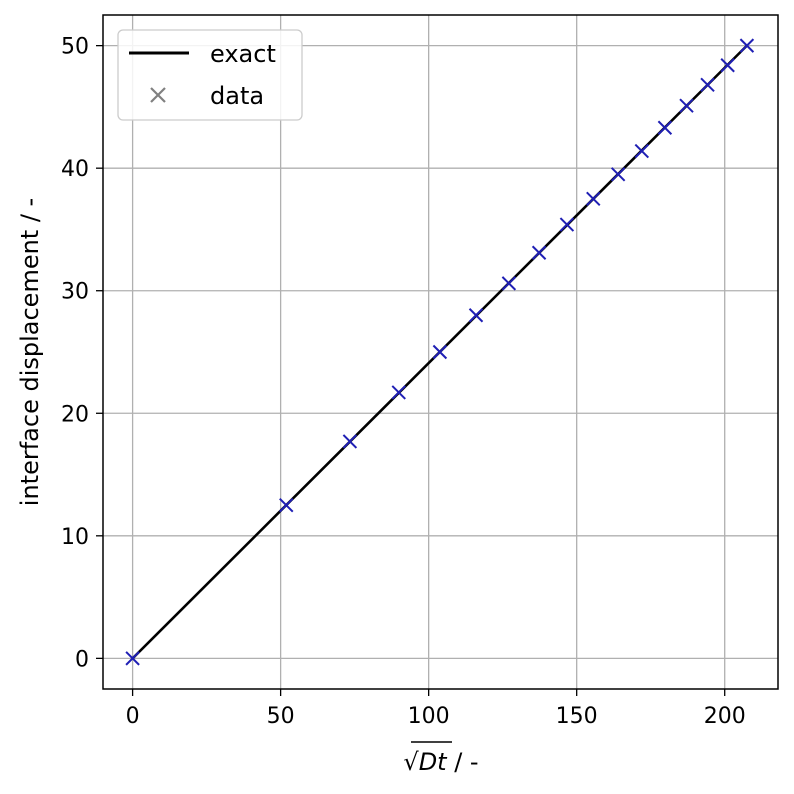 The width and height of the screenshot is (794, 794). What do you see at coordinates (75, 537) in the screenshot?
I see `y-tick-label: 10` at bounding box center [75, 537].